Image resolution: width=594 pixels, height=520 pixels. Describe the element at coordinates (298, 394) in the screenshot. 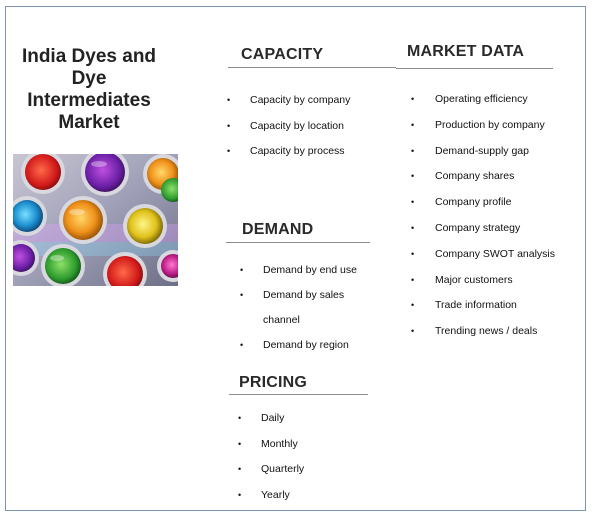

I see `pricing-divider` at that location.